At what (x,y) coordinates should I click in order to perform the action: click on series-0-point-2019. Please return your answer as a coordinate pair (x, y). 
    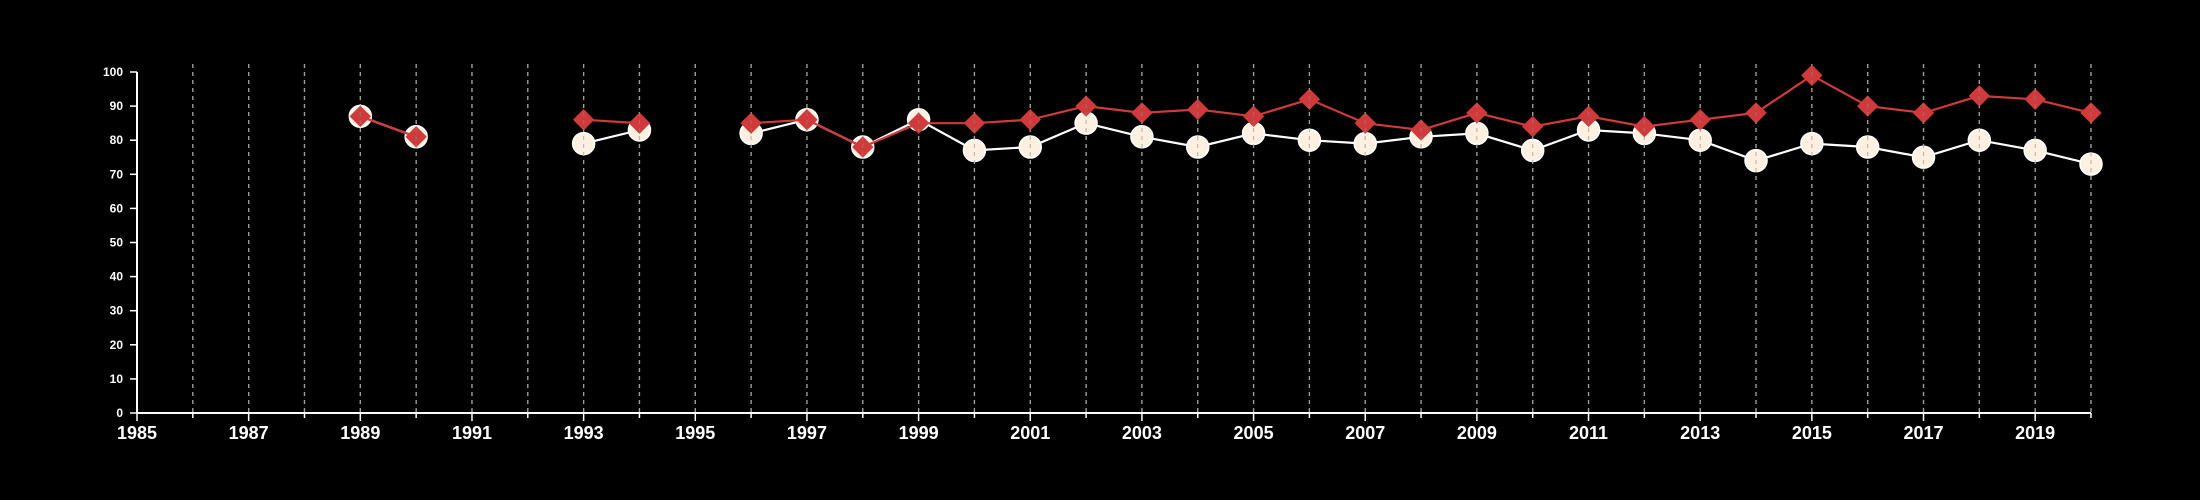
    Looking at the image, I should click on (2035, 150).